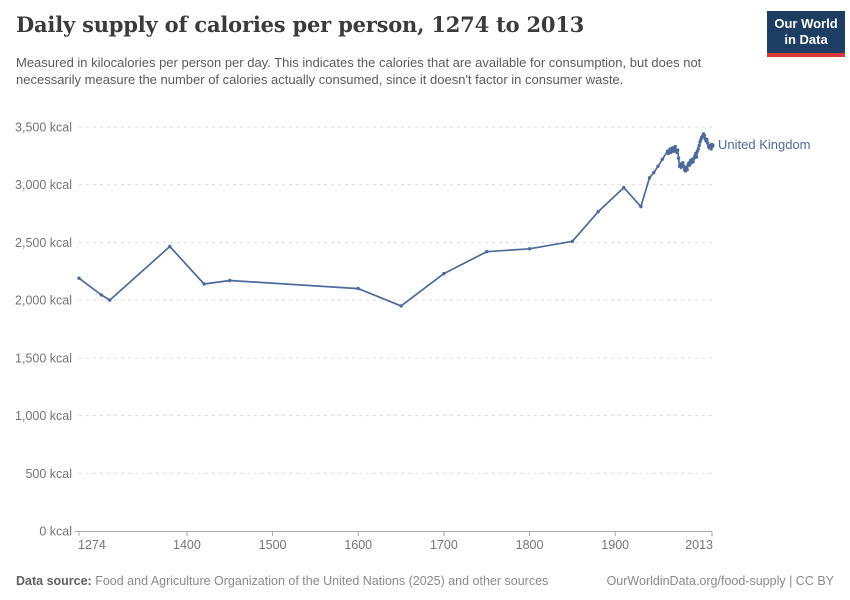  Describe the element at coordinates (806, 23) in the screenshot. I see `owid-logo-line1: Our World` at that location.